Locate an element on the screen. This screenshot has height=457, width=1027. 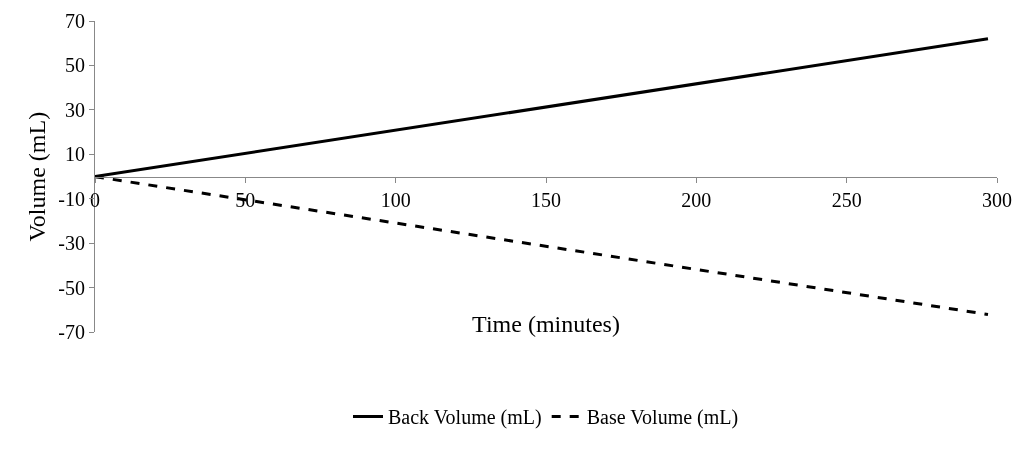
y-tick-label: -10 is located at coordinates (71, 198).